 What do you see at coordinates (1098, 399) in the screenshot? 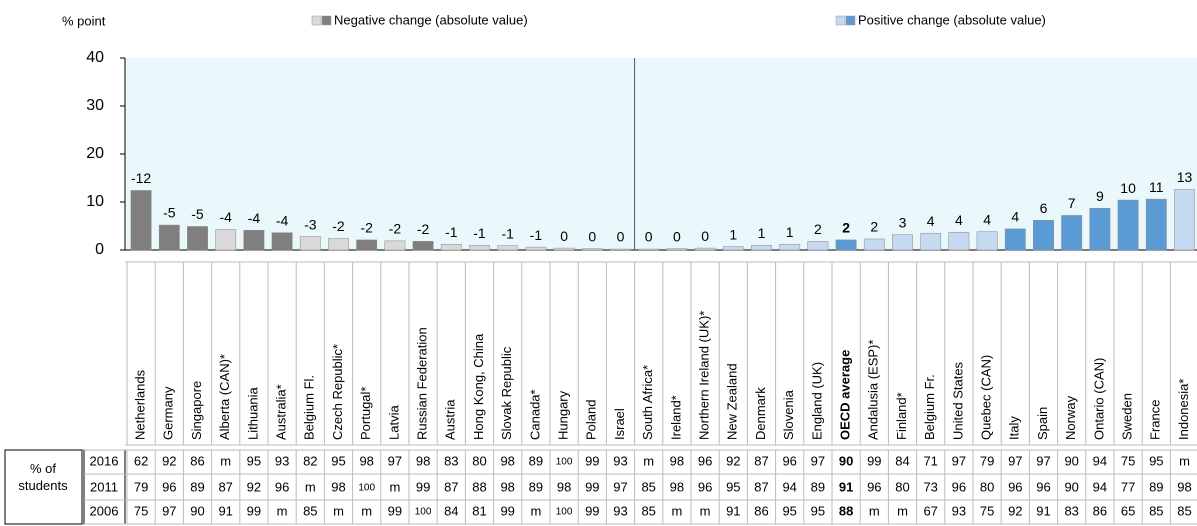
I see `x-tick-label: Ontario (CAN)` at bounding box center [1098, 399].